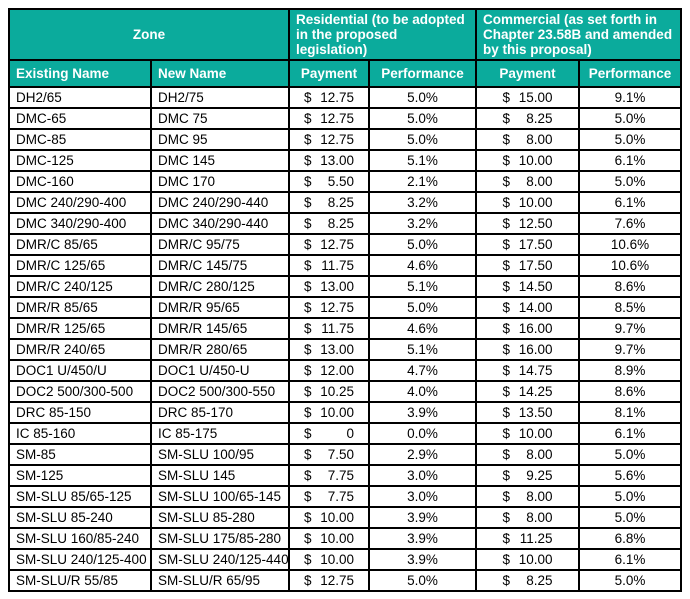 This screenshot has height=599, width=690. I want to click on cell-residential-payment: $13.00, so click(329, 349).